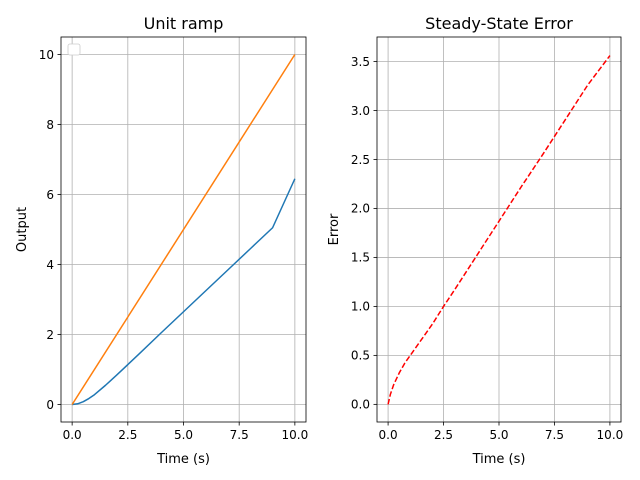 This screenshot has height=480, width=640. Describe the element at coordinates (360, 307) in the screenshot. I see `error-ytick-label: 1.0` at that location.